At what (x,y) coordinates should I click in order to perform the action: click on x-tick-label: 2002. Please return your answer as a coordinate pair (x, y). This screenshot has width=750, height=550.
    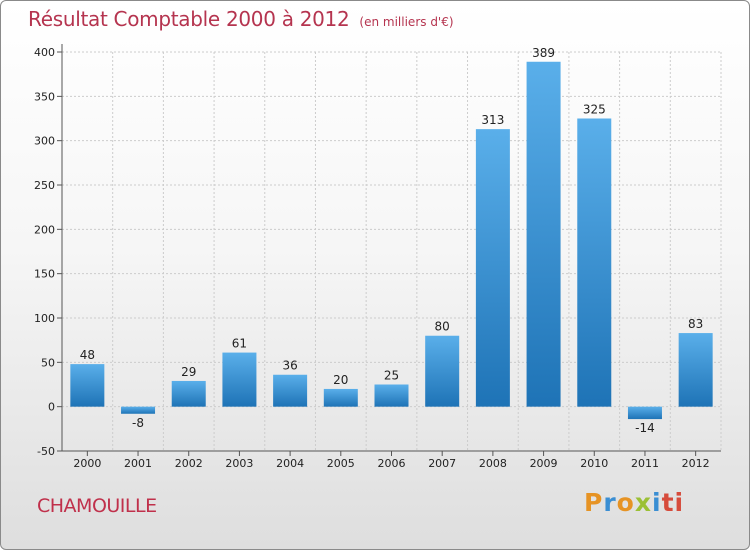
    Looking at the image, I should click on (189, 463).